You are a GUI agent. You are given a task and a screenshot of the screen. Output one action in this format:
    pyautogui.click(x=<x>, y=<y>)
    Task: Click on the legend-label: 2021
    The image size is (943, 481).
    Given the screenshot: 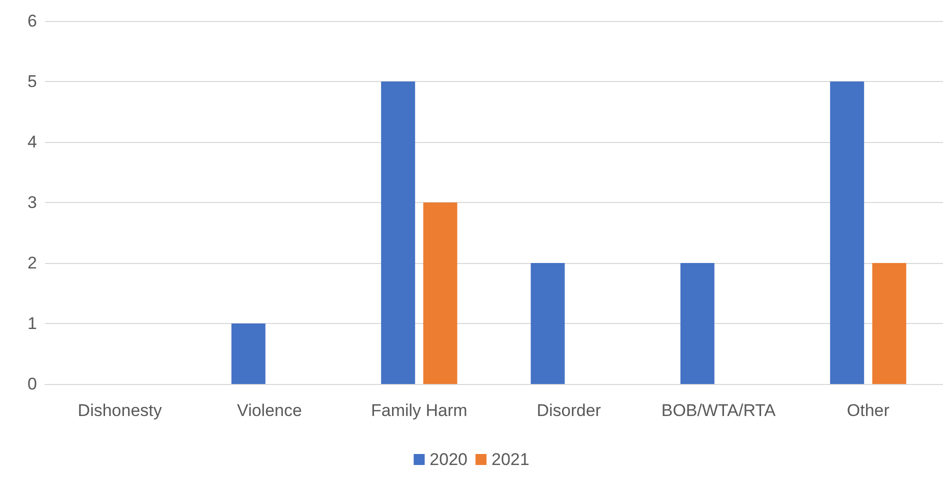 What is the action you would take?
    pyautogui.click(x=511, y=459)
    